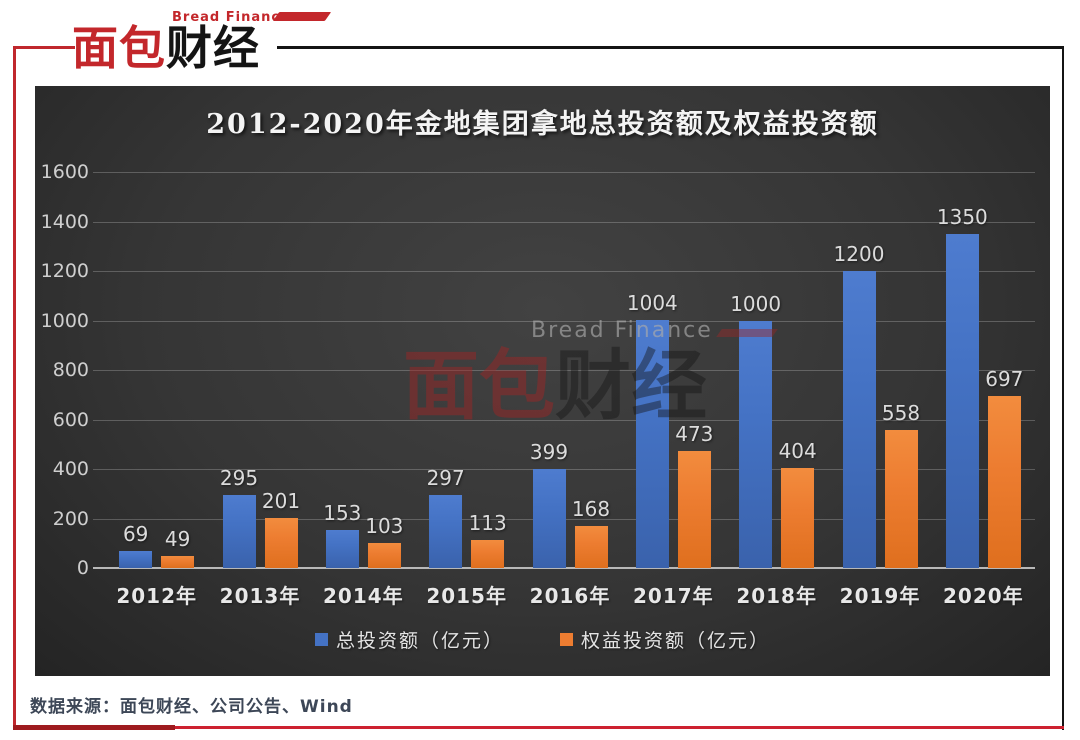 Image resolution: width=1080 pixels, height=740 pixels. I want to click on data-label-2016年-series-1: 168, so click(591, 509).